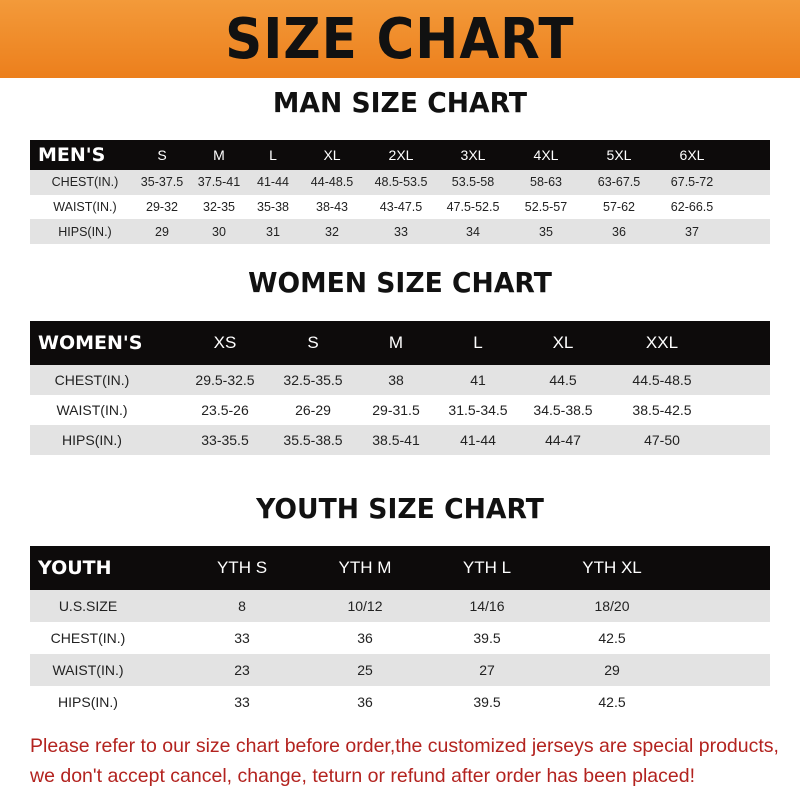  I want to click on measurement-value: 47-50, so click(662, 440).